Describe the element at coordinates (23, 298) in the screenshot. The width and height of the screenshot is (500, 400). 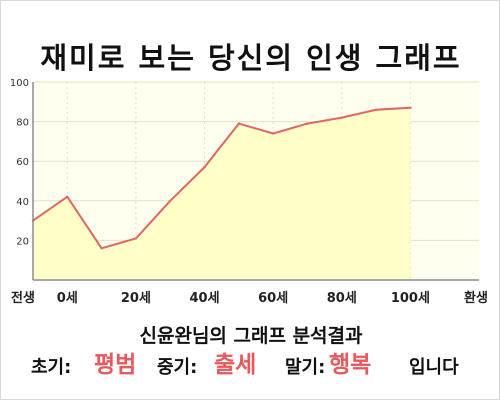
I see `x-tick-label-0: 전생` at that location.